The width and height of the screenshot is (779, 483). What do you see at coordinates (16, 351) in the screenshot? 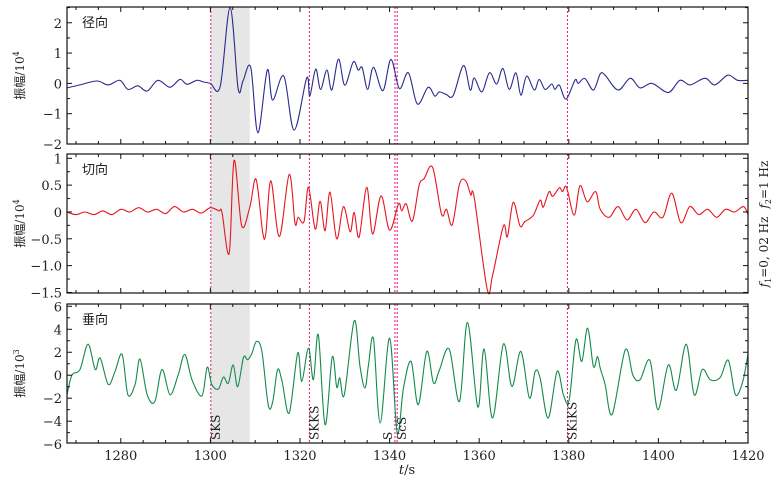
I see `y-axis-label-exponent: 3` at bounding box center [16, 351].